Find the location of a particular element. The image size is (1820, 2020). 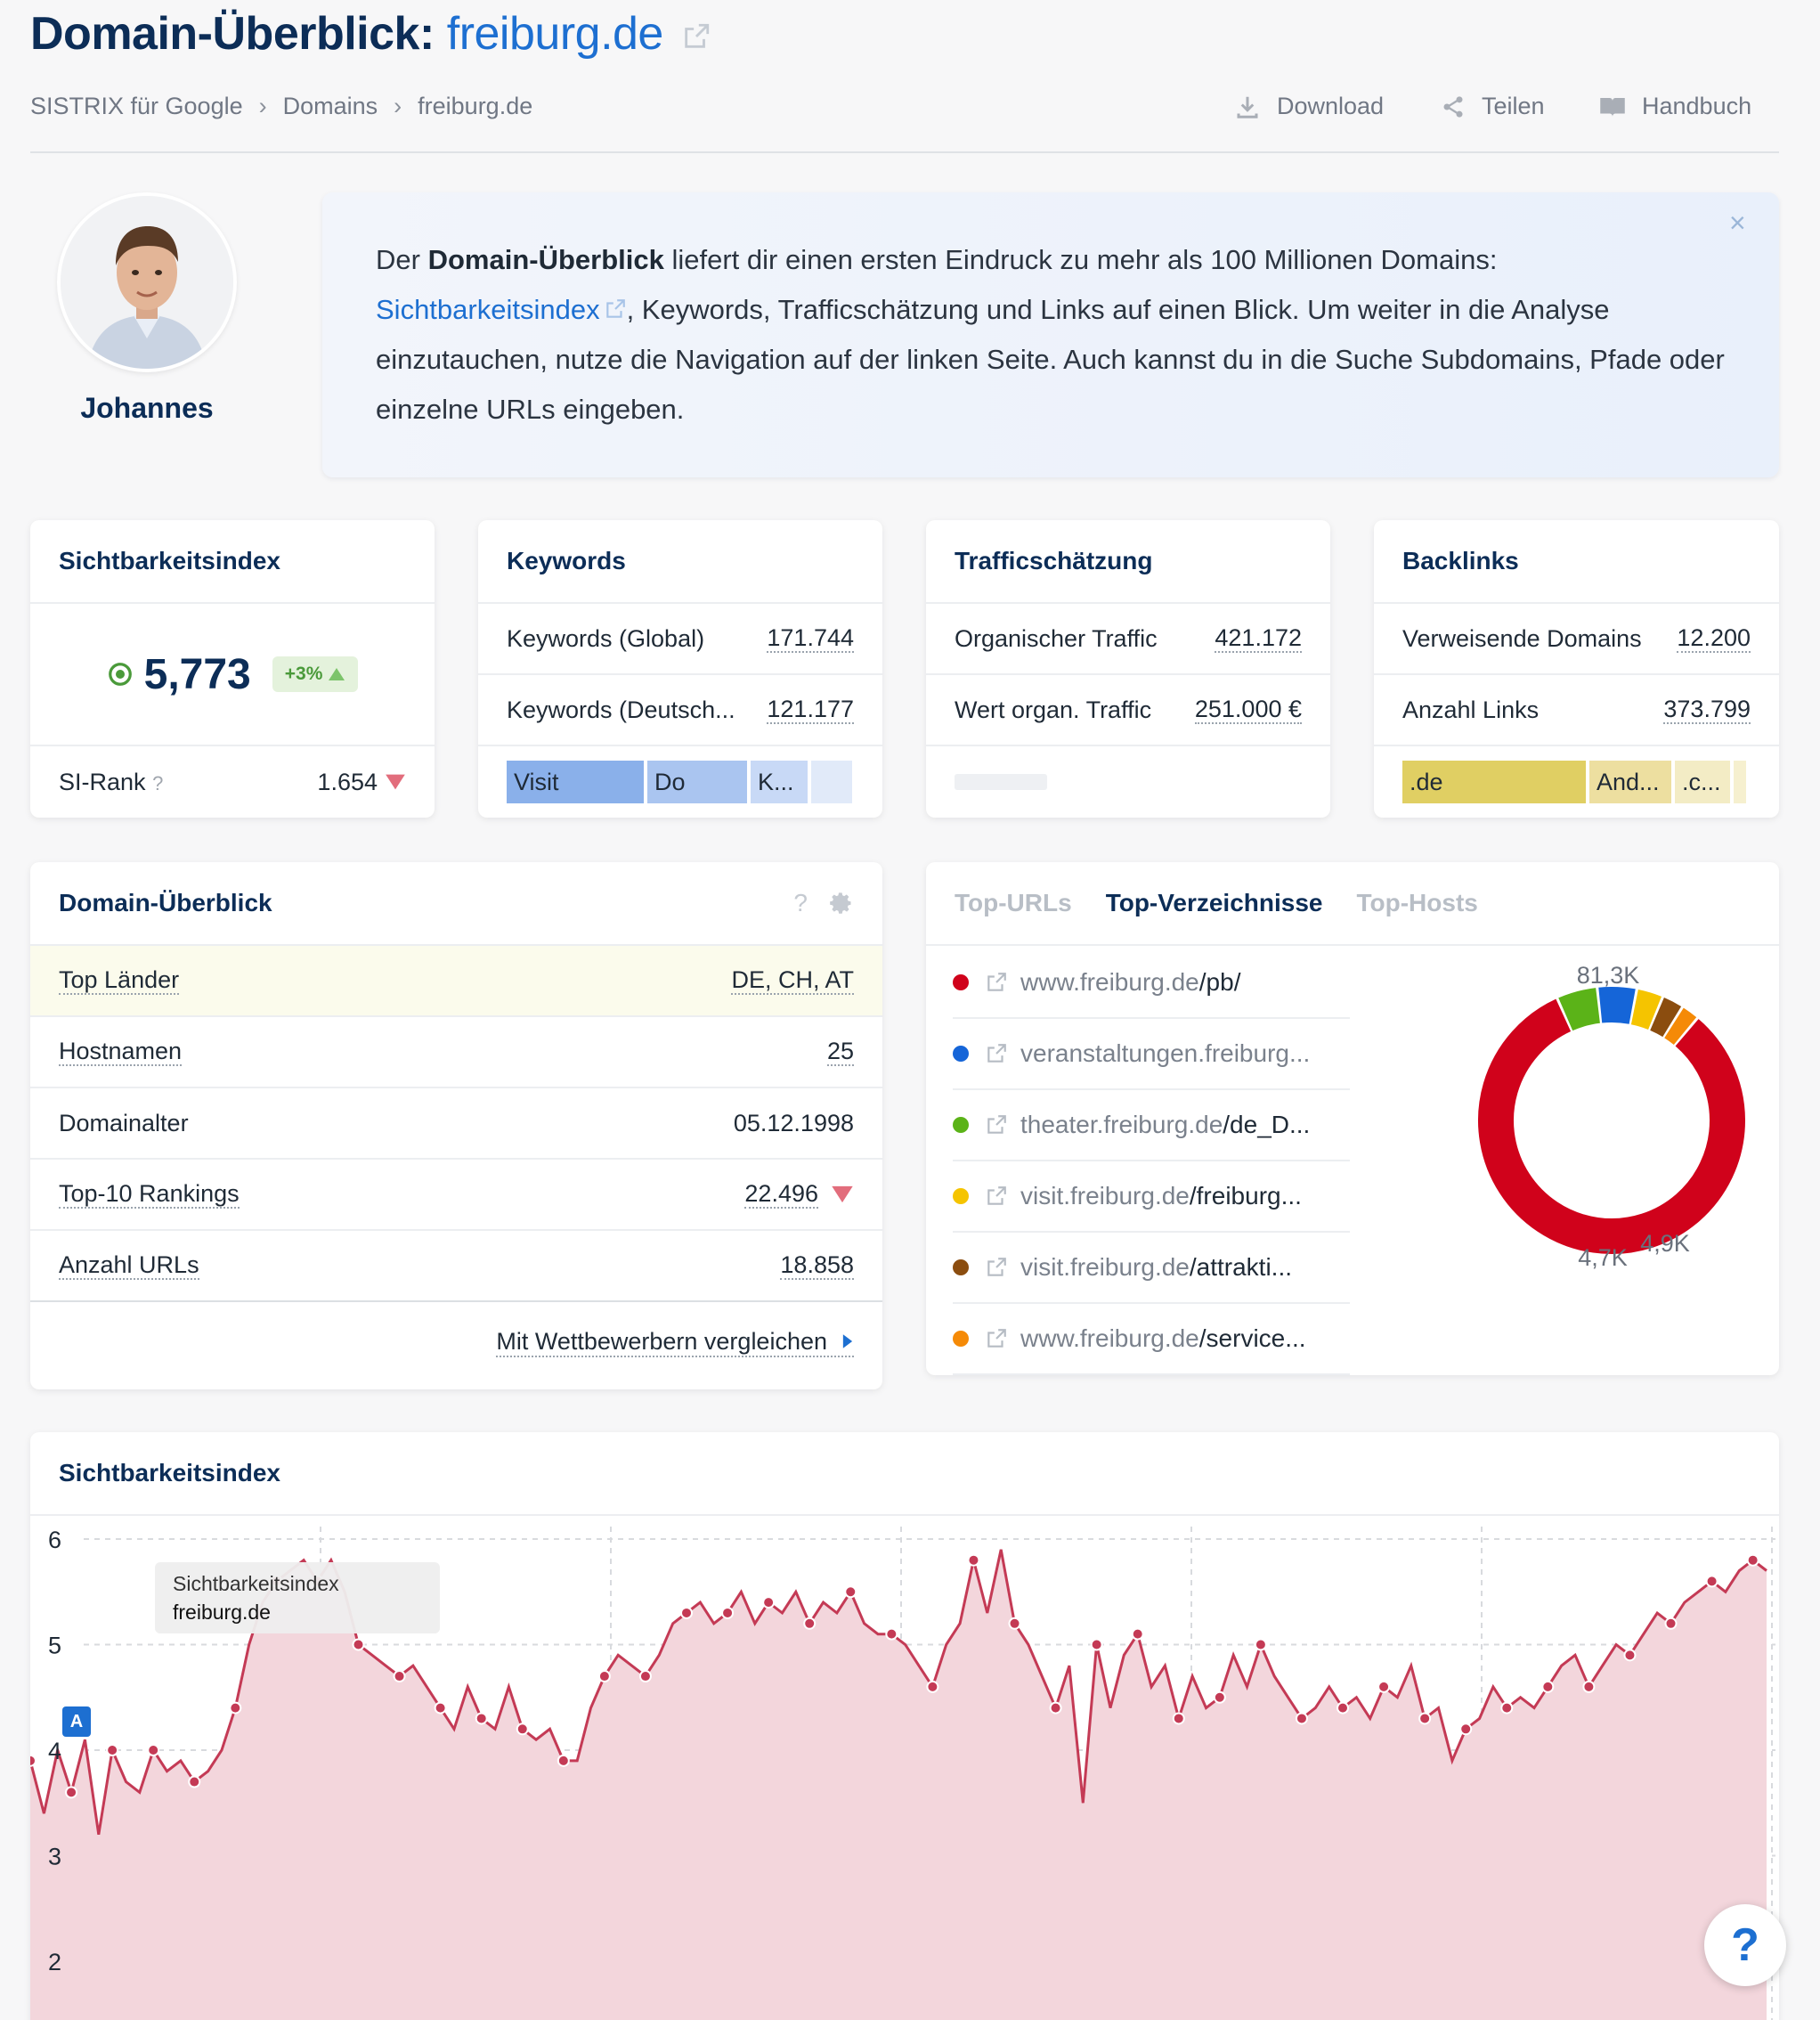

breadcrumb-item: freiburg.de is located at coordinates (475, 106).